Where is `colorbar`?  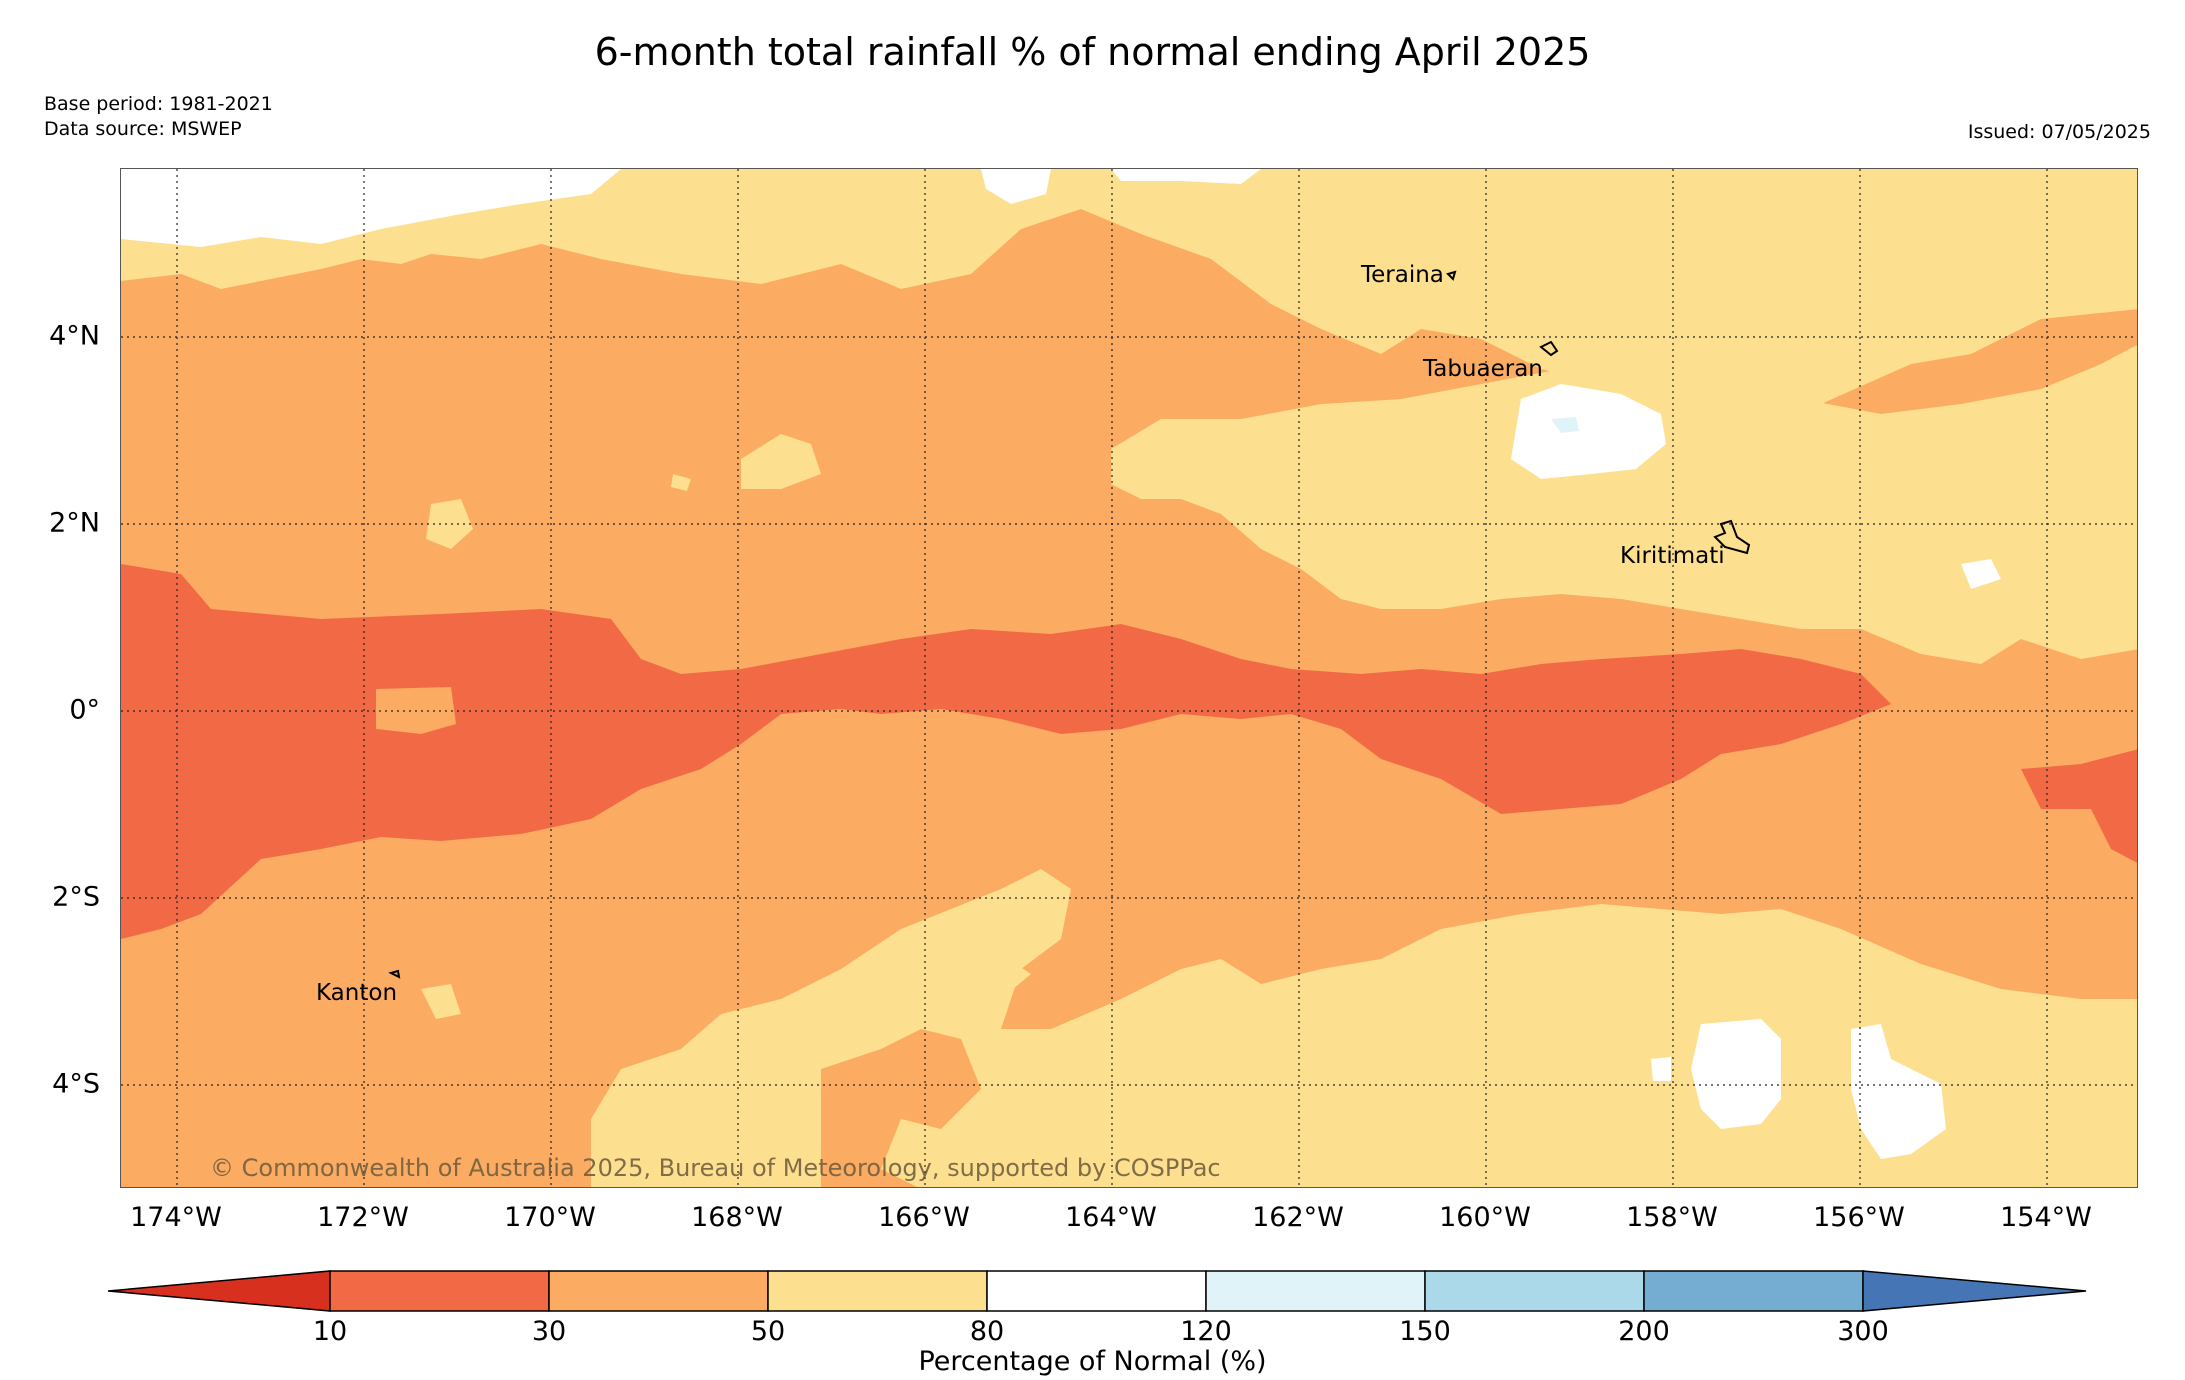 colorbar is located at coordinates (1097, 1291).